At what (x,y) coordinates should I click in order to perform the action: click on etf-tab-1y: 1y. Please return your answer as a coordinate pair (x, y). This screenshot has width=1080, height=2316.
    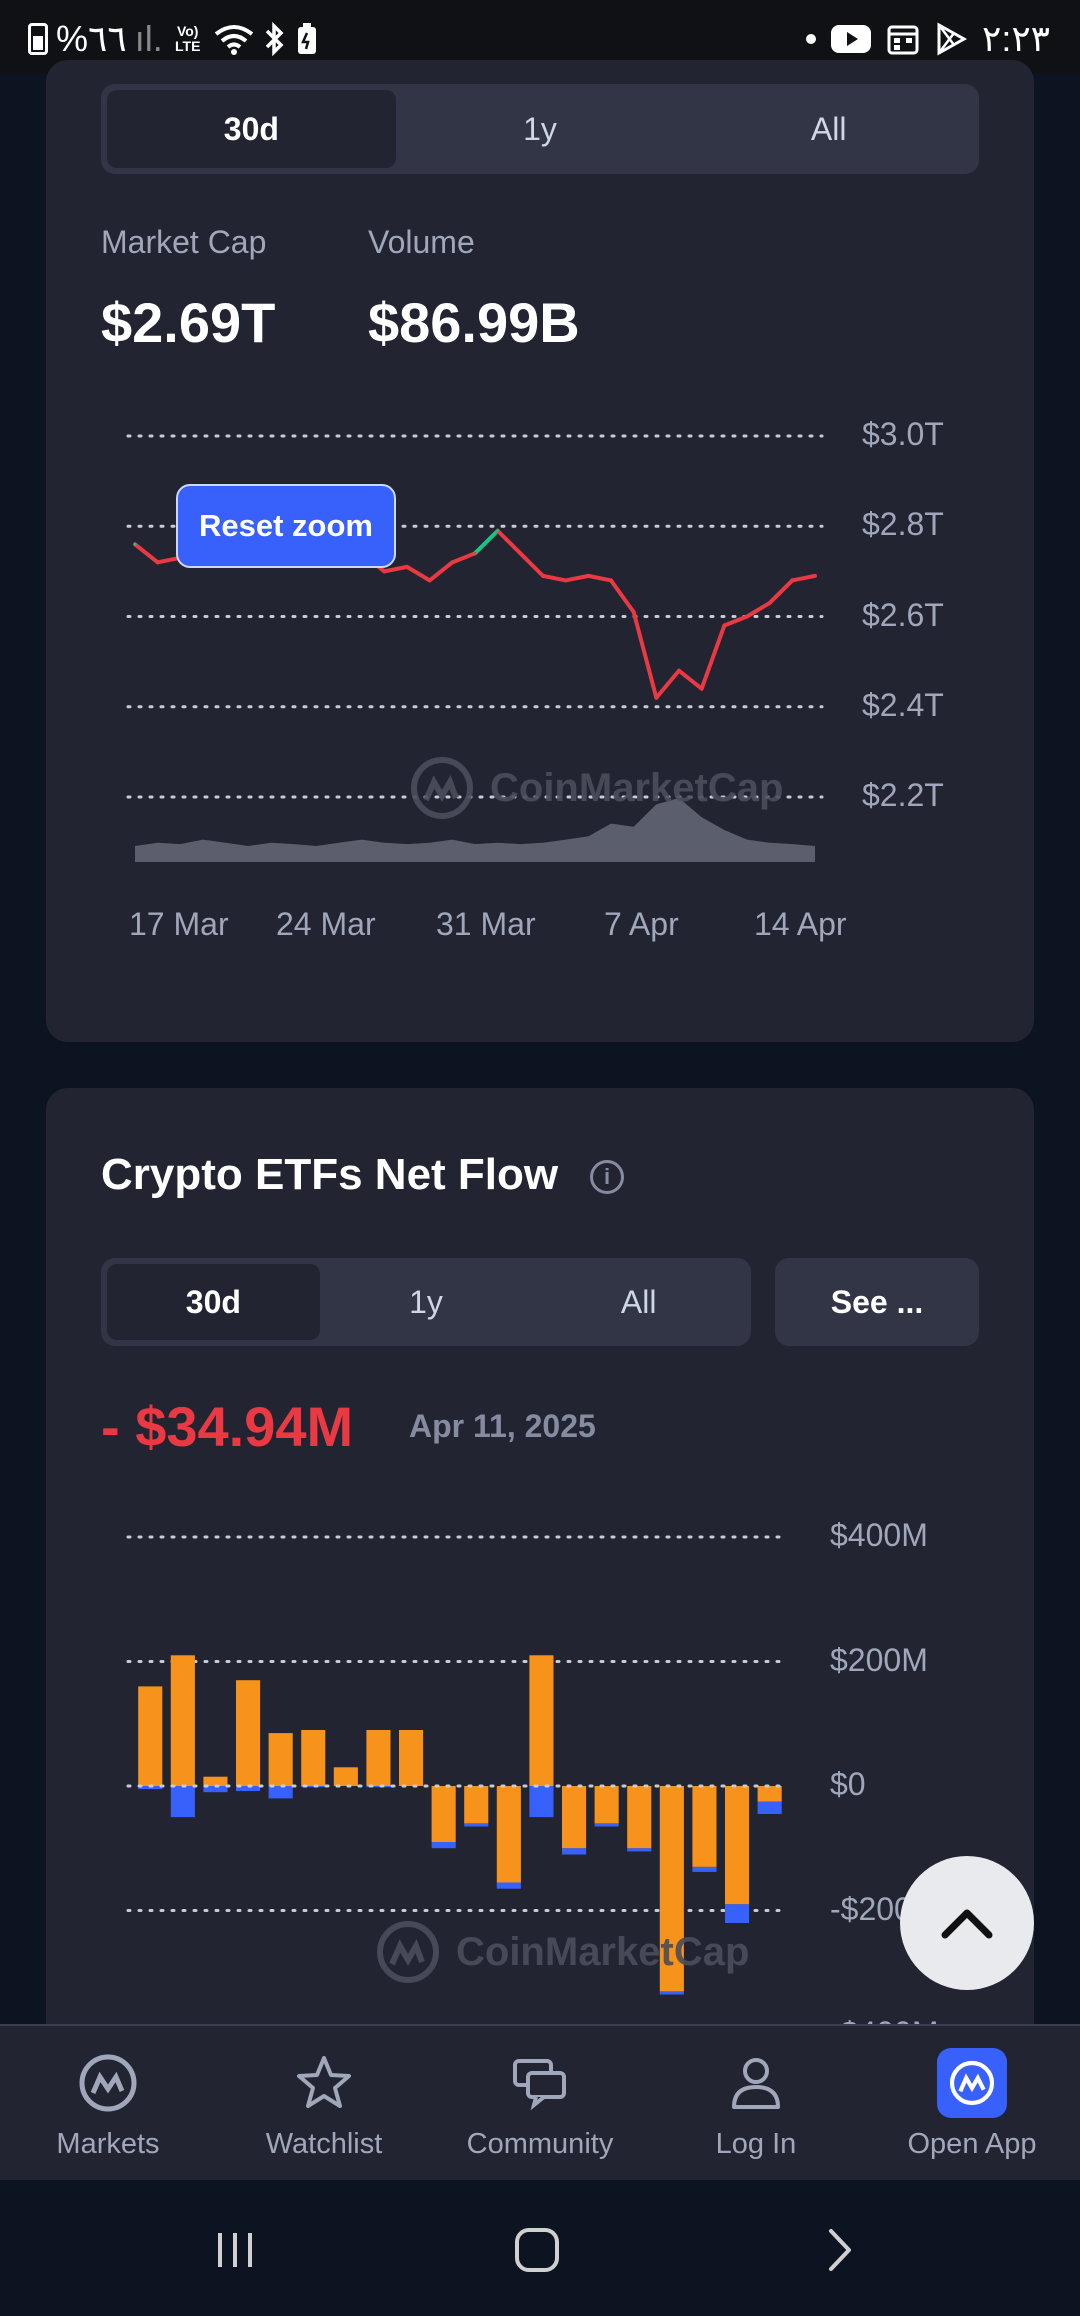
    Looking at the image, I should click on (426, 1301).